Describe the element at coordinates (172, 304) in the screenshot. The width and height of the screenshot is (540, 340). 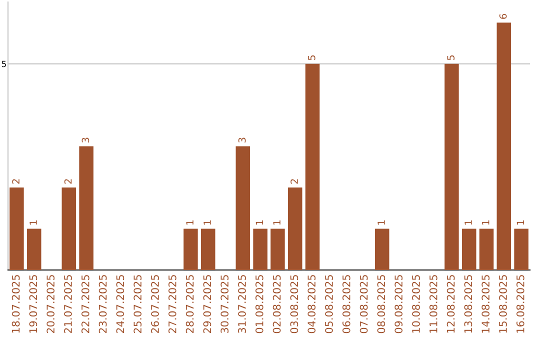
I see `x-tick-label: 27.07.2025` at that location.